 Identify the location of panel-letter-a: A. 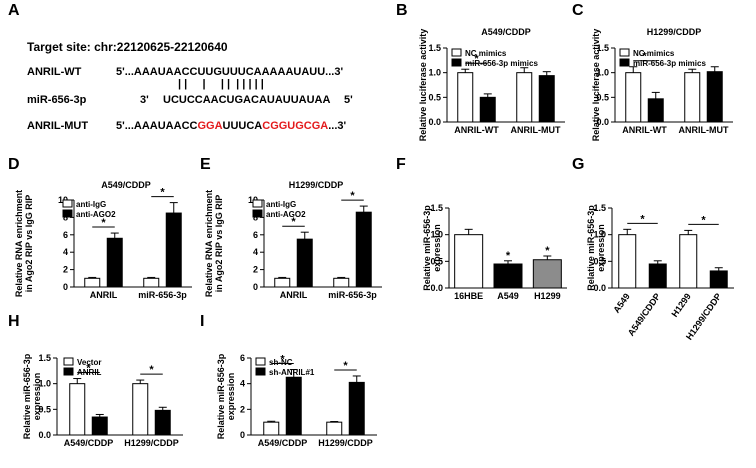
(14, 10).